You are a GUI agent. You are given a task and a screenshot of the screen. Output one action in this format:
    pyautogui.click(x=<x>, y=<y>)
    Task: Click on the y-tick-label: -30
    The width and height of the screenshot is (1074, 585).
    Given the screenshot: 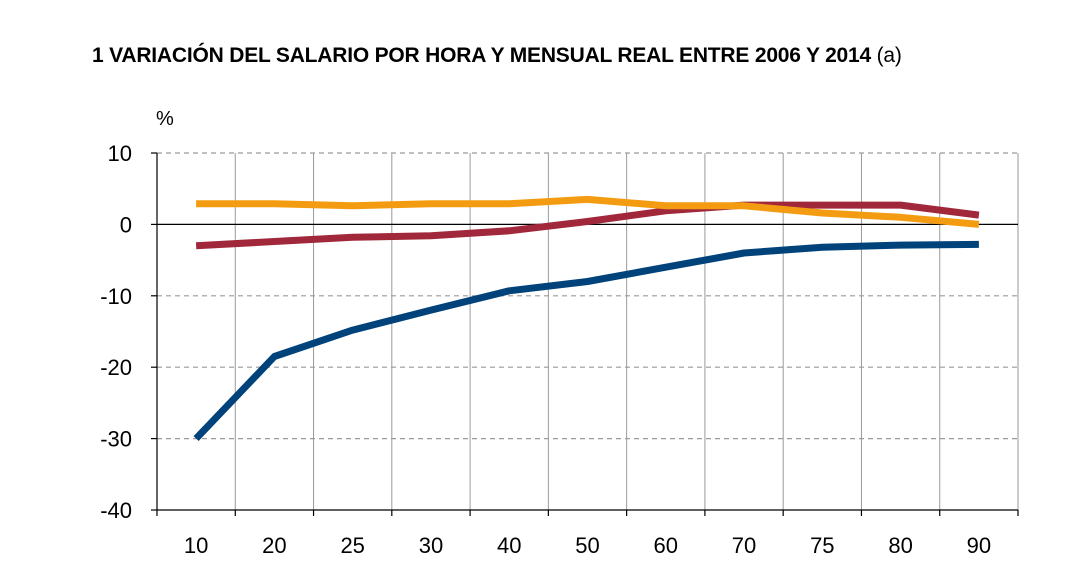 What is the action you would take?
    pyautogui.click(x=116, y=439)
    